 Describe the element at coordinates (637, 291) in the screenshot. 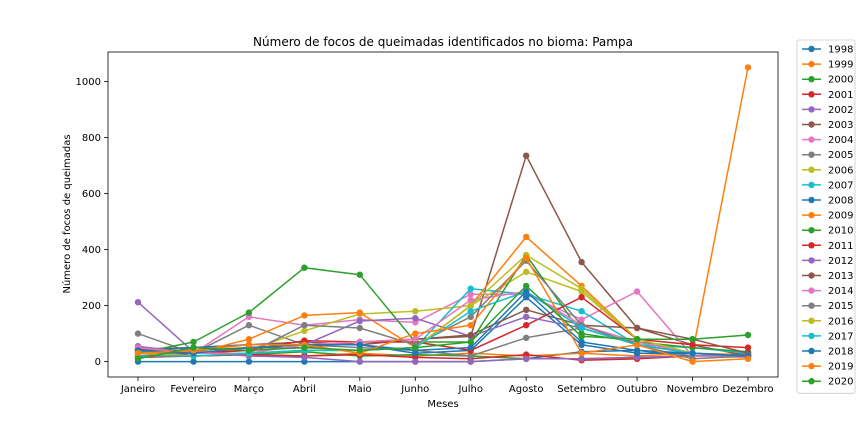

I see `data-point-2004-Outubro` at that location.